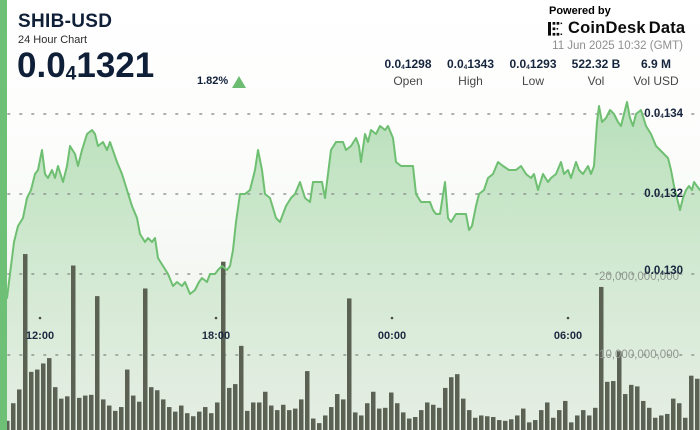 The image size is (700, 430). I want to click on time-axis-label: 06:00, so click(568, 336).